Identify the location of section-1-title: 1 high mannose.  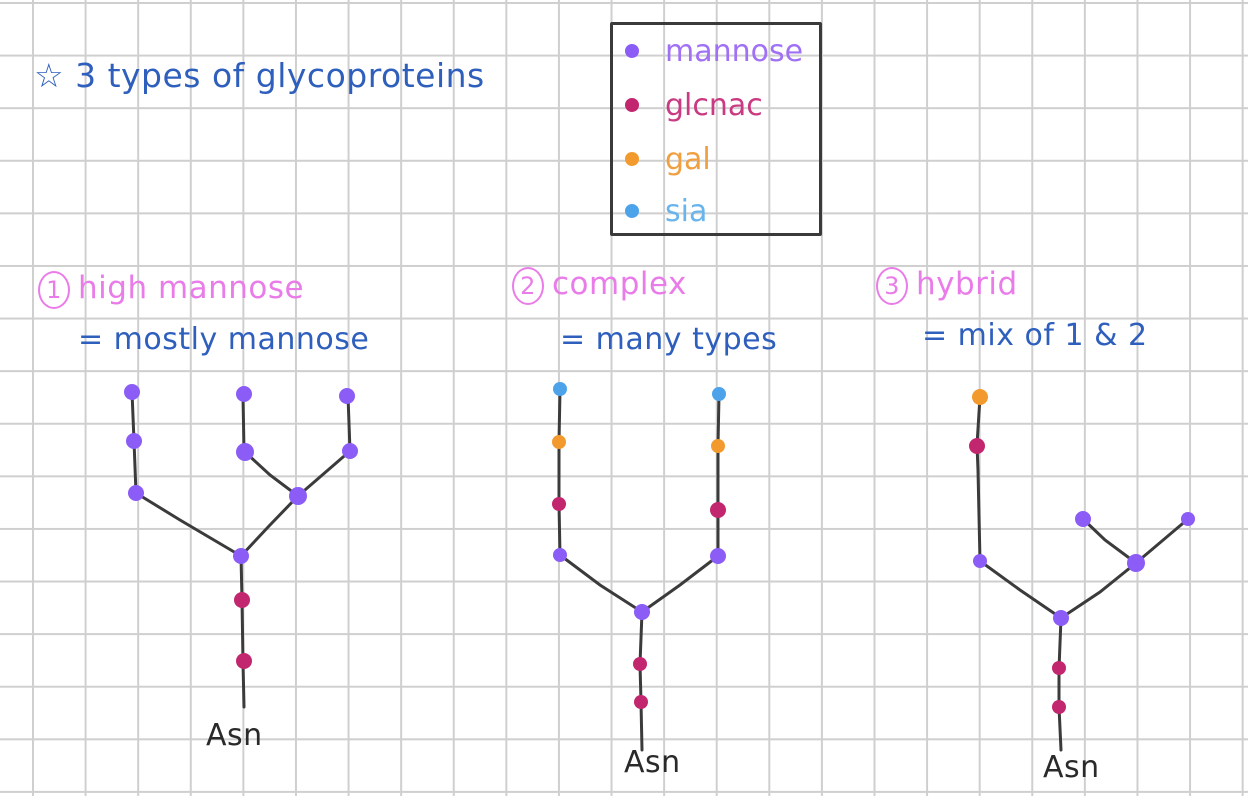
(171, 289).